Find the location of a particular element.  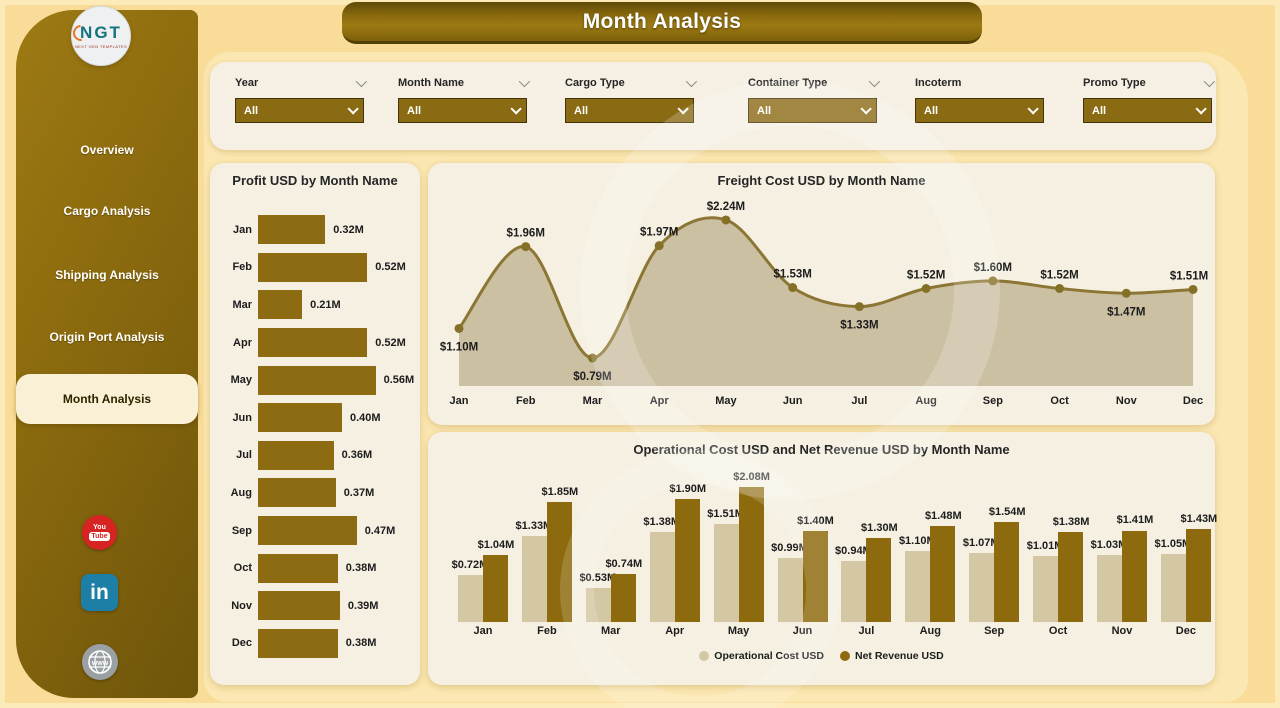

filter-header: Promo Type is located at coordinates (1149, 83).